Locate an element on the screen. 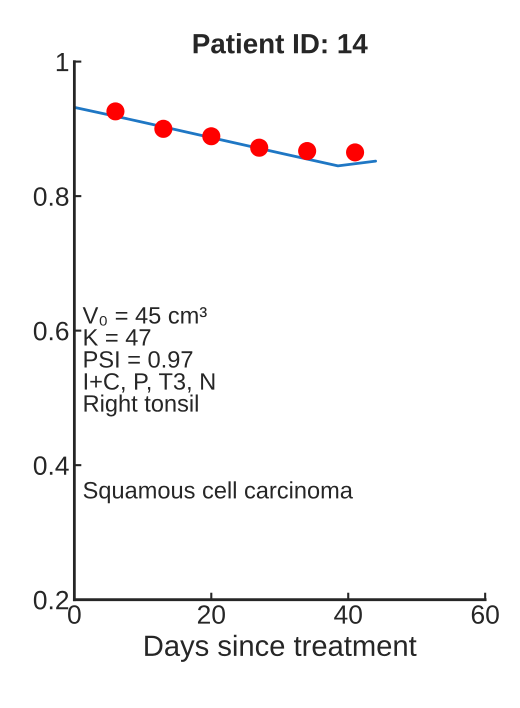 The image size is (520, 708). x-axis-title: Days since treatment is located at coordinates (281, 648).